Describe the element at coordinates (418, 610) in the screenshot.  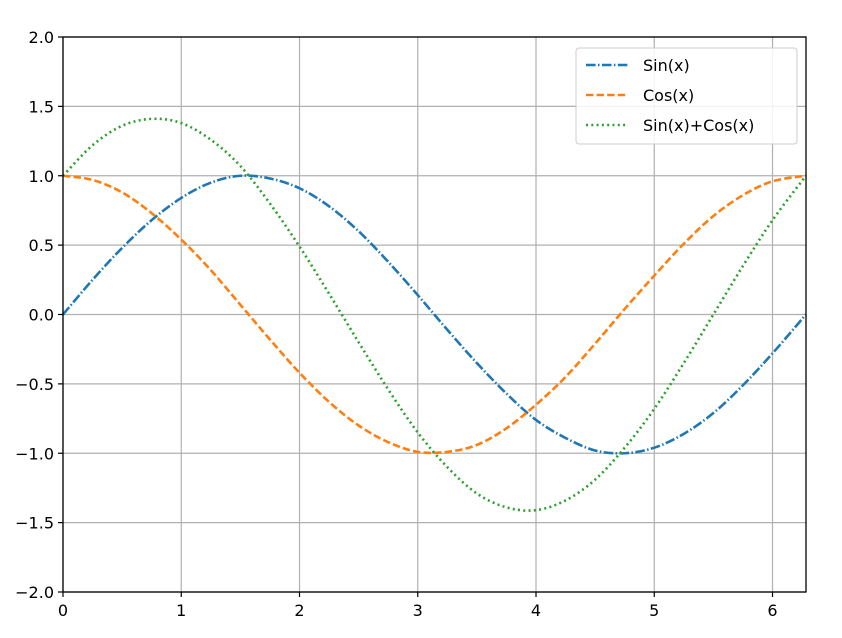
I see `x-tick-label: 3` at that location.